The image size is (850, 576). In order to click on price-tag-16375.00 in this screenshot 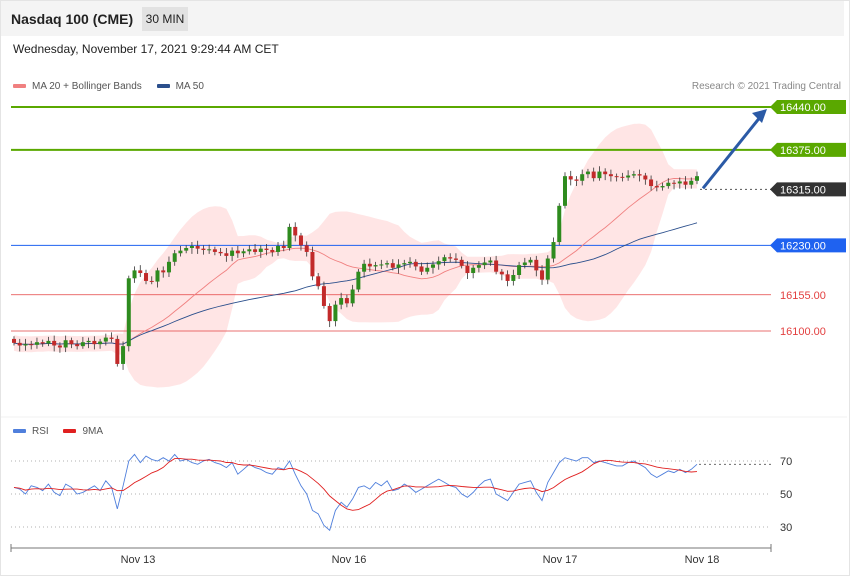, I will do `click(808, 149)`.